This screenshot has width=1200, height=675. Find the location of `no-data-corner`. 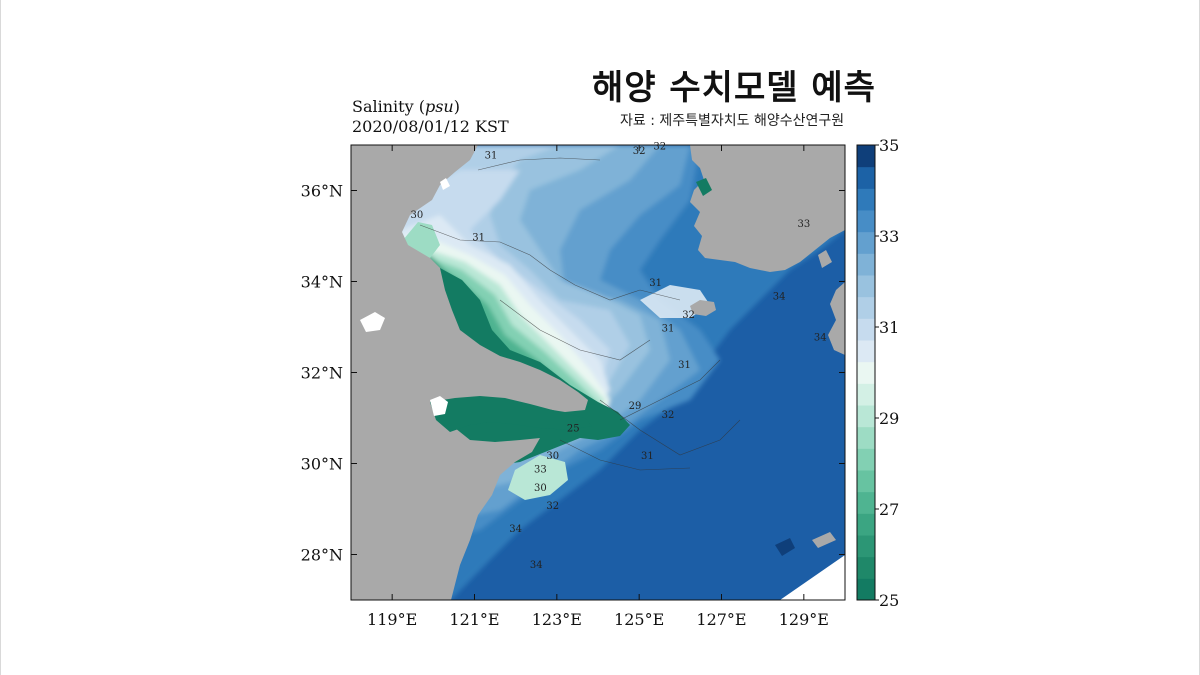

no-data-corner is located at coordinates (812, 577).